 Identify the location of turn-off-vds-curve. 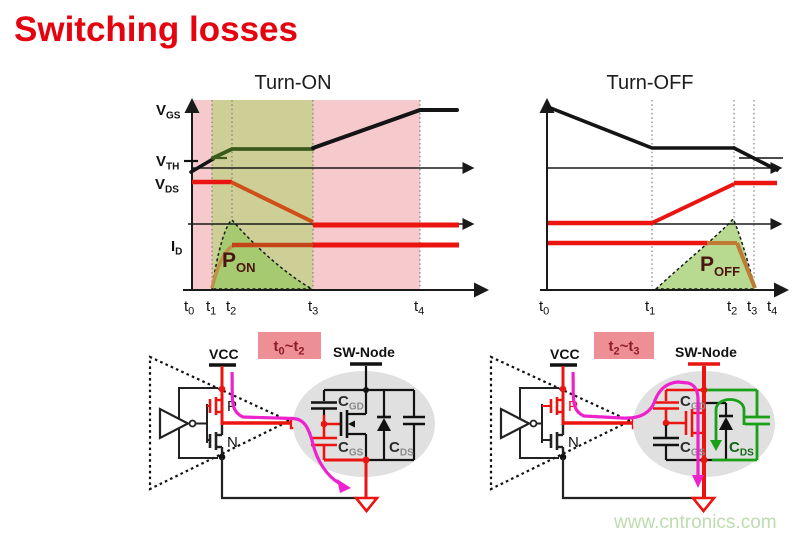
(662, 203).